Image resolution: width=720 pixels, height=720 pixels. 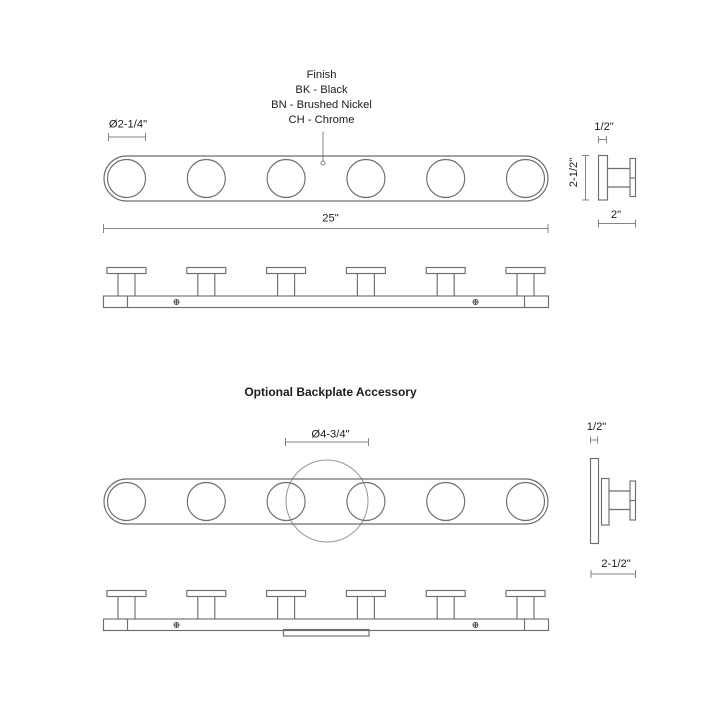 I want to click on main-side-view: 1/2" 2-1/2" 2", so click(x=602, y=174).